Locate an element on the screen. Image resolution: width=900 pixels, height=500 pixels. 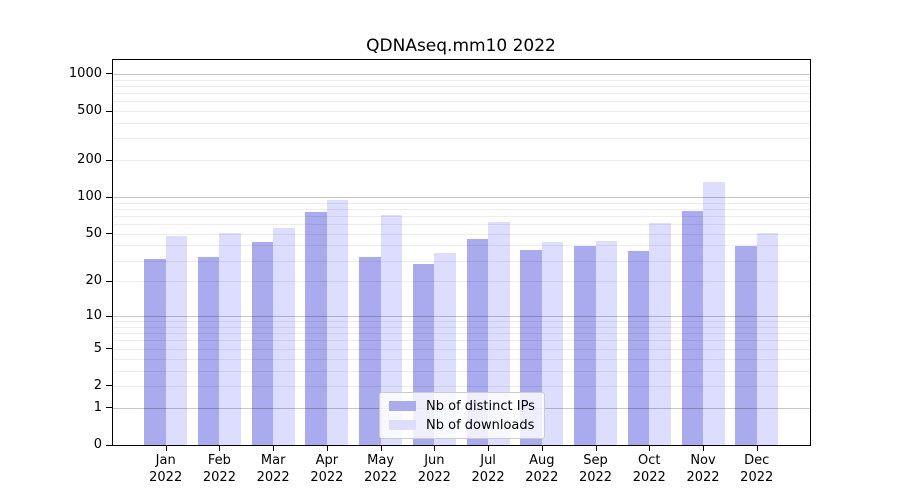
x-tick-label: May 2022 is located at coordinates (381, 469).